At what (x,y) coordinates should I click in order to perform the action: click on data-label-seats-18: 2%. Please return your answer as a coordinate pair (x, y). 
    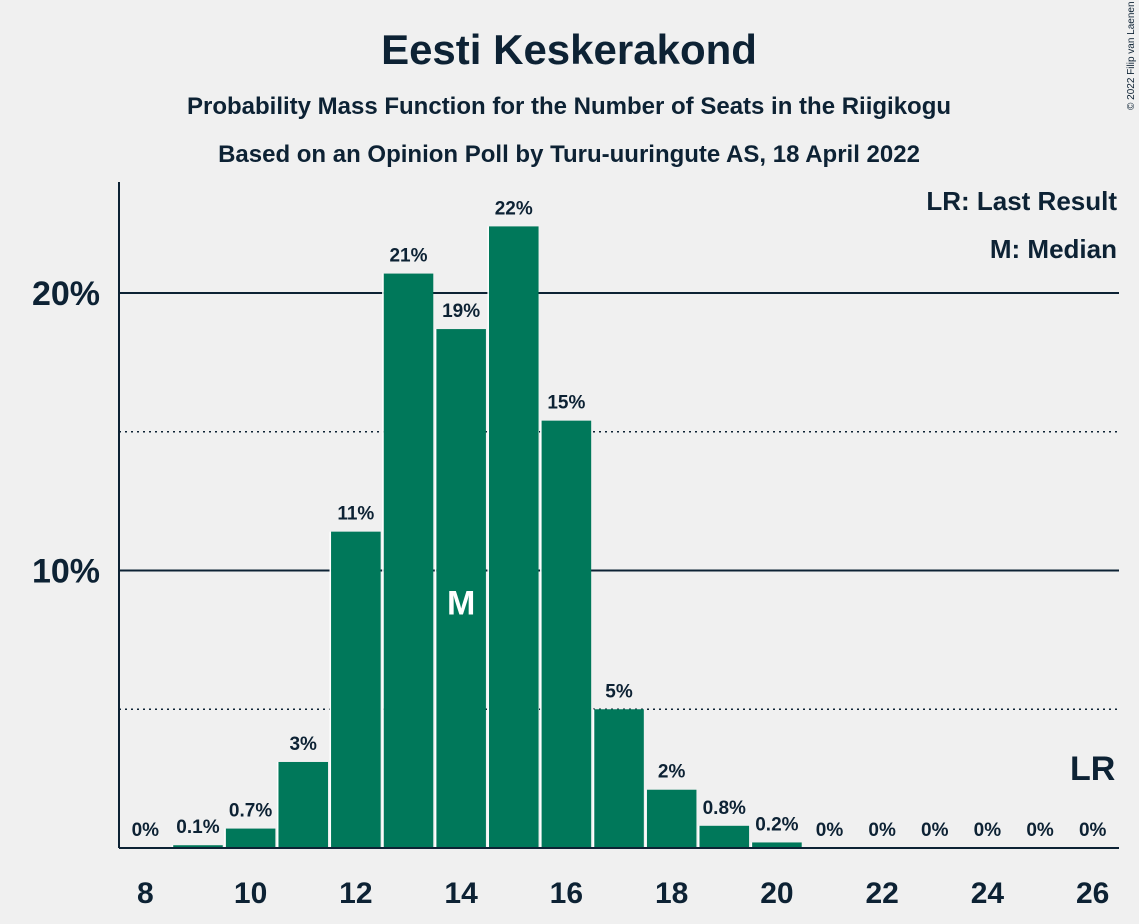
    Looking at the image, I should click on (672, 772).